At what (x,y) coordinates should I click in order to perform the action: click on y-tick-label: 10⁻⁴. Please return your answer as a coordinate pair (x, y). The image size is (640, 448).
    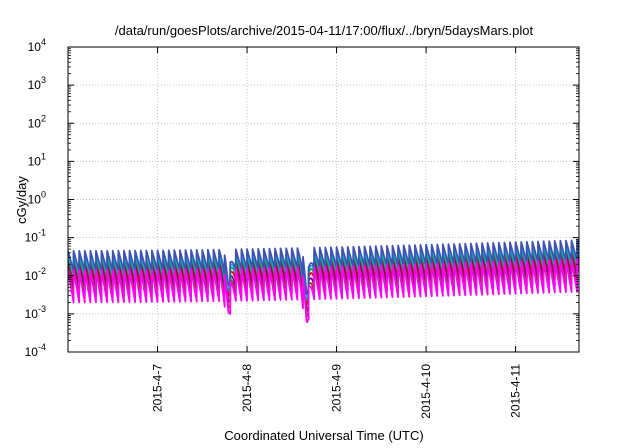
    Looking at the image, I should click on (35, 350).